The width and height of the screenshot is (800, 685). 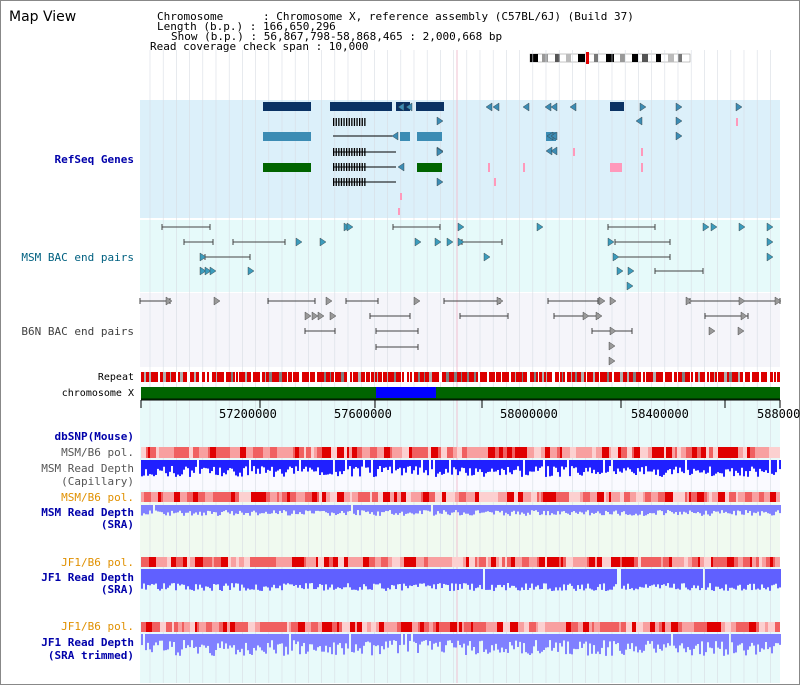 I want to click on jf1-b6-pol-2-label: JF1/B6 pol., so click(x=97, y=626).